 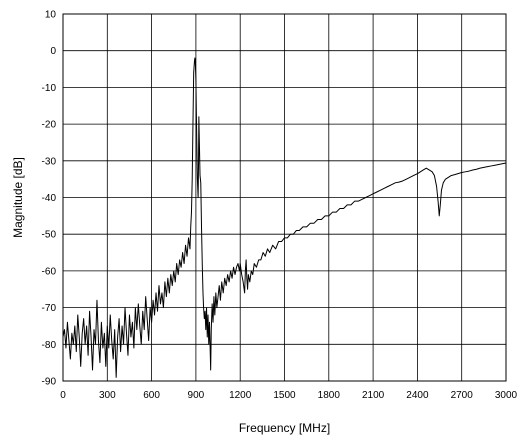 What do you see at coordinates (51, 15) in the screenshot?
I see `y-tick-label: 10` at bounding box center [51, 15].